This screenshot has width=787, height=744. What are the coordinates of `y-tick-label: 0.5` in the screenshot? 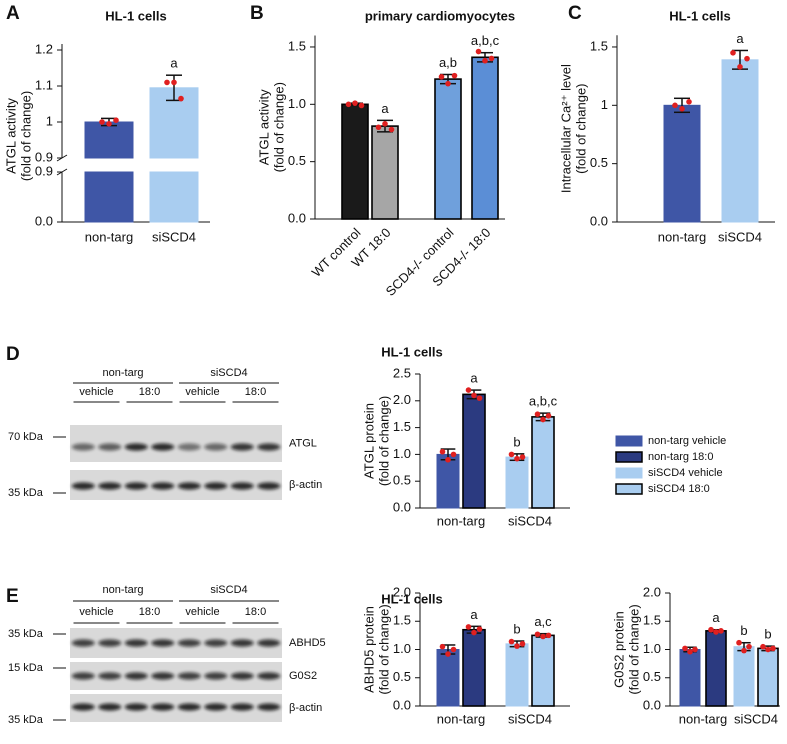 It's located at (402, 480).